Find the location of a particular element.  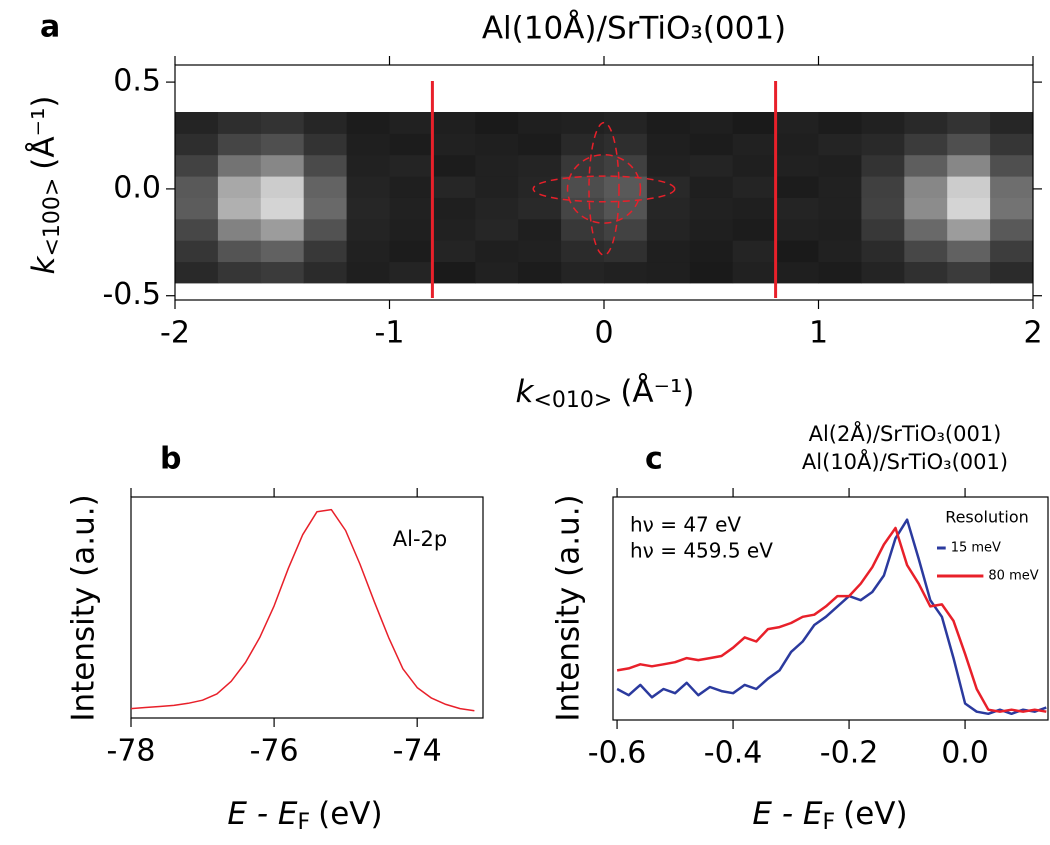

panel-label: c is located at coordinates (654, 459).